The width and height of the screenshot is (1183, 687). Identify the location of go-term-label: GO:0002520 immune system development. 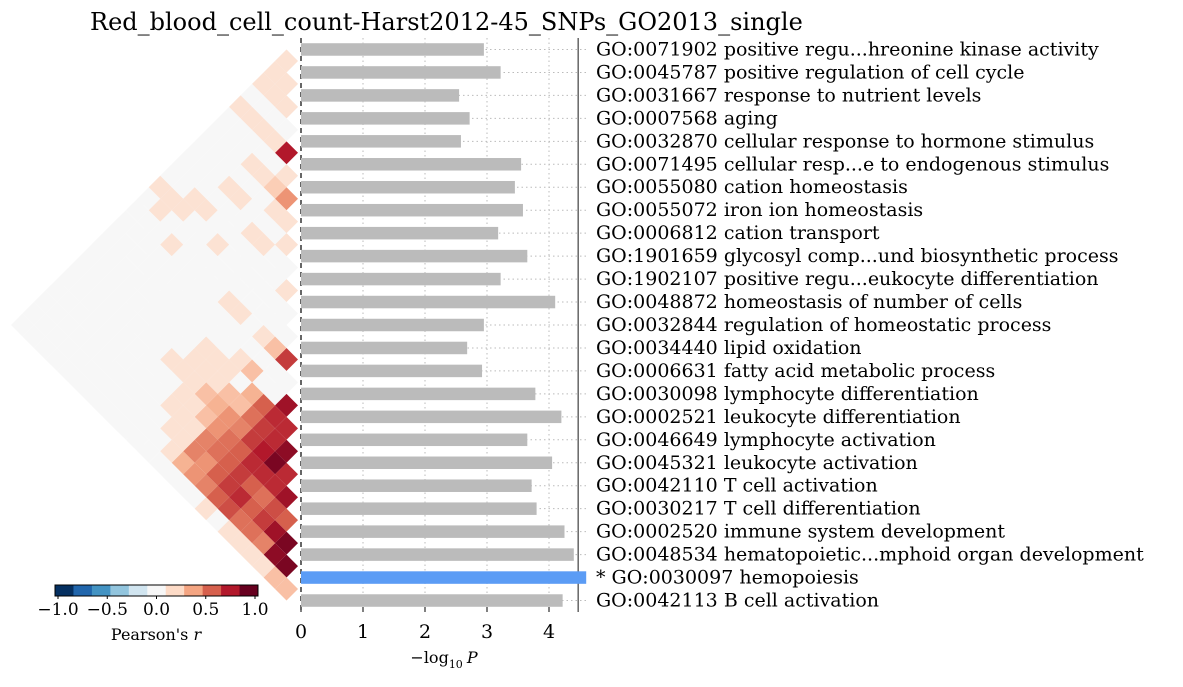
(800, 532).